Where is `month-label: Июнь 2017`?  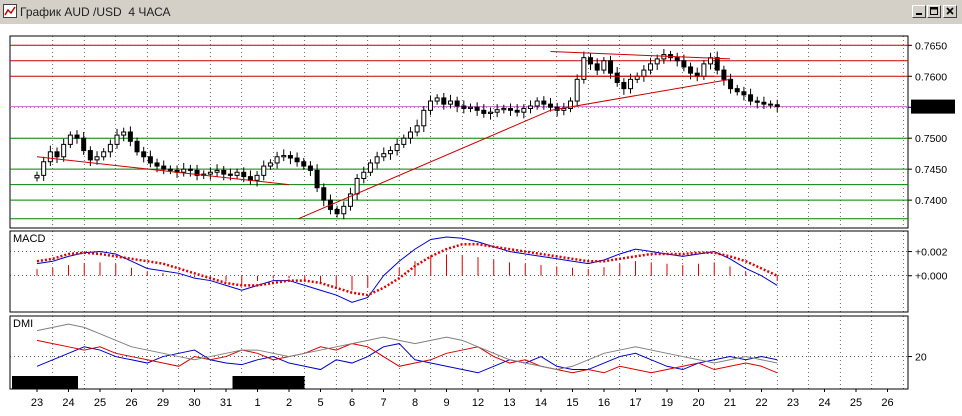 month-label: Июнь 2017 is located at coordinates (265, 383).